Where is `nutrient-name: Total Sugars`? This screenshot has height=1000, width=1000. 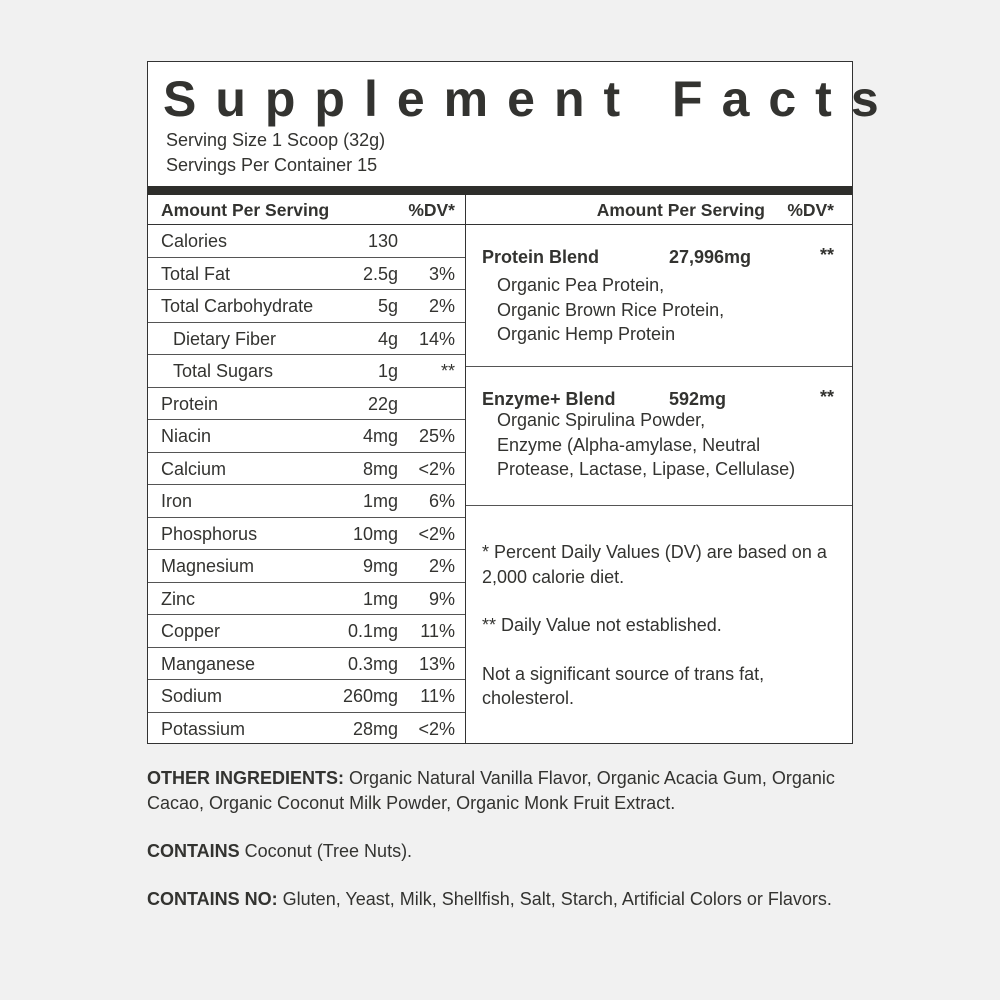
nutrient-name: Total Sugars is located at coordinates (223, 371).